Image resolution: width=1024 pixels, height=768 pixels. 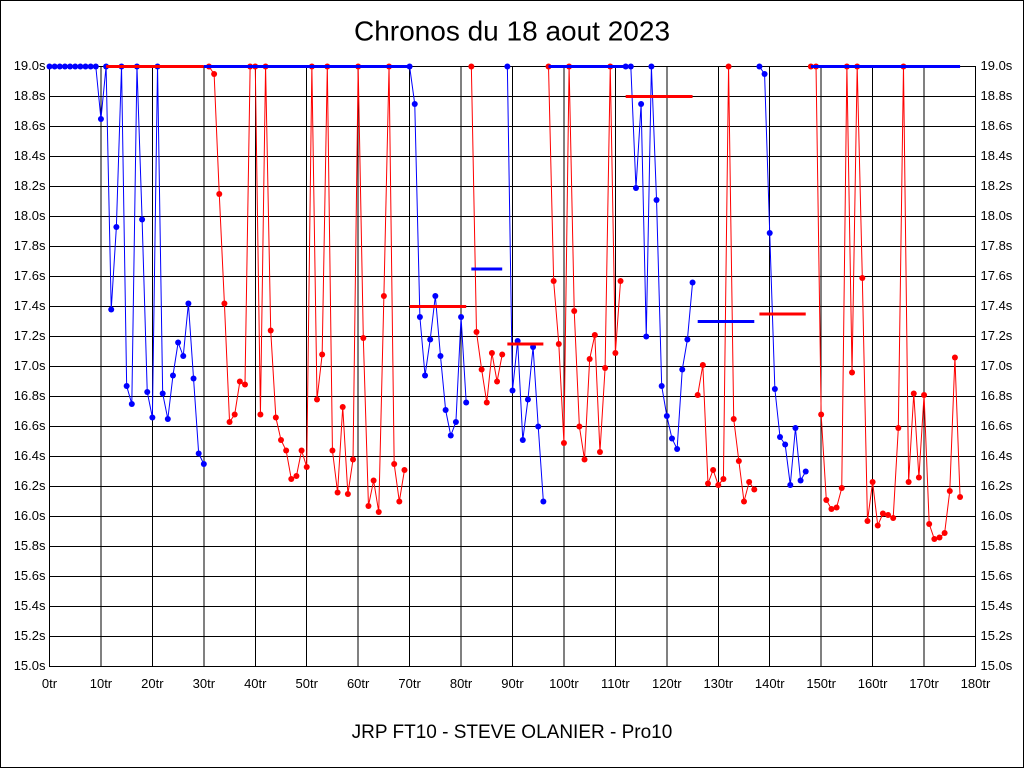 I want to click on x-tick-label: 120tr, so click(x=667, y=683).